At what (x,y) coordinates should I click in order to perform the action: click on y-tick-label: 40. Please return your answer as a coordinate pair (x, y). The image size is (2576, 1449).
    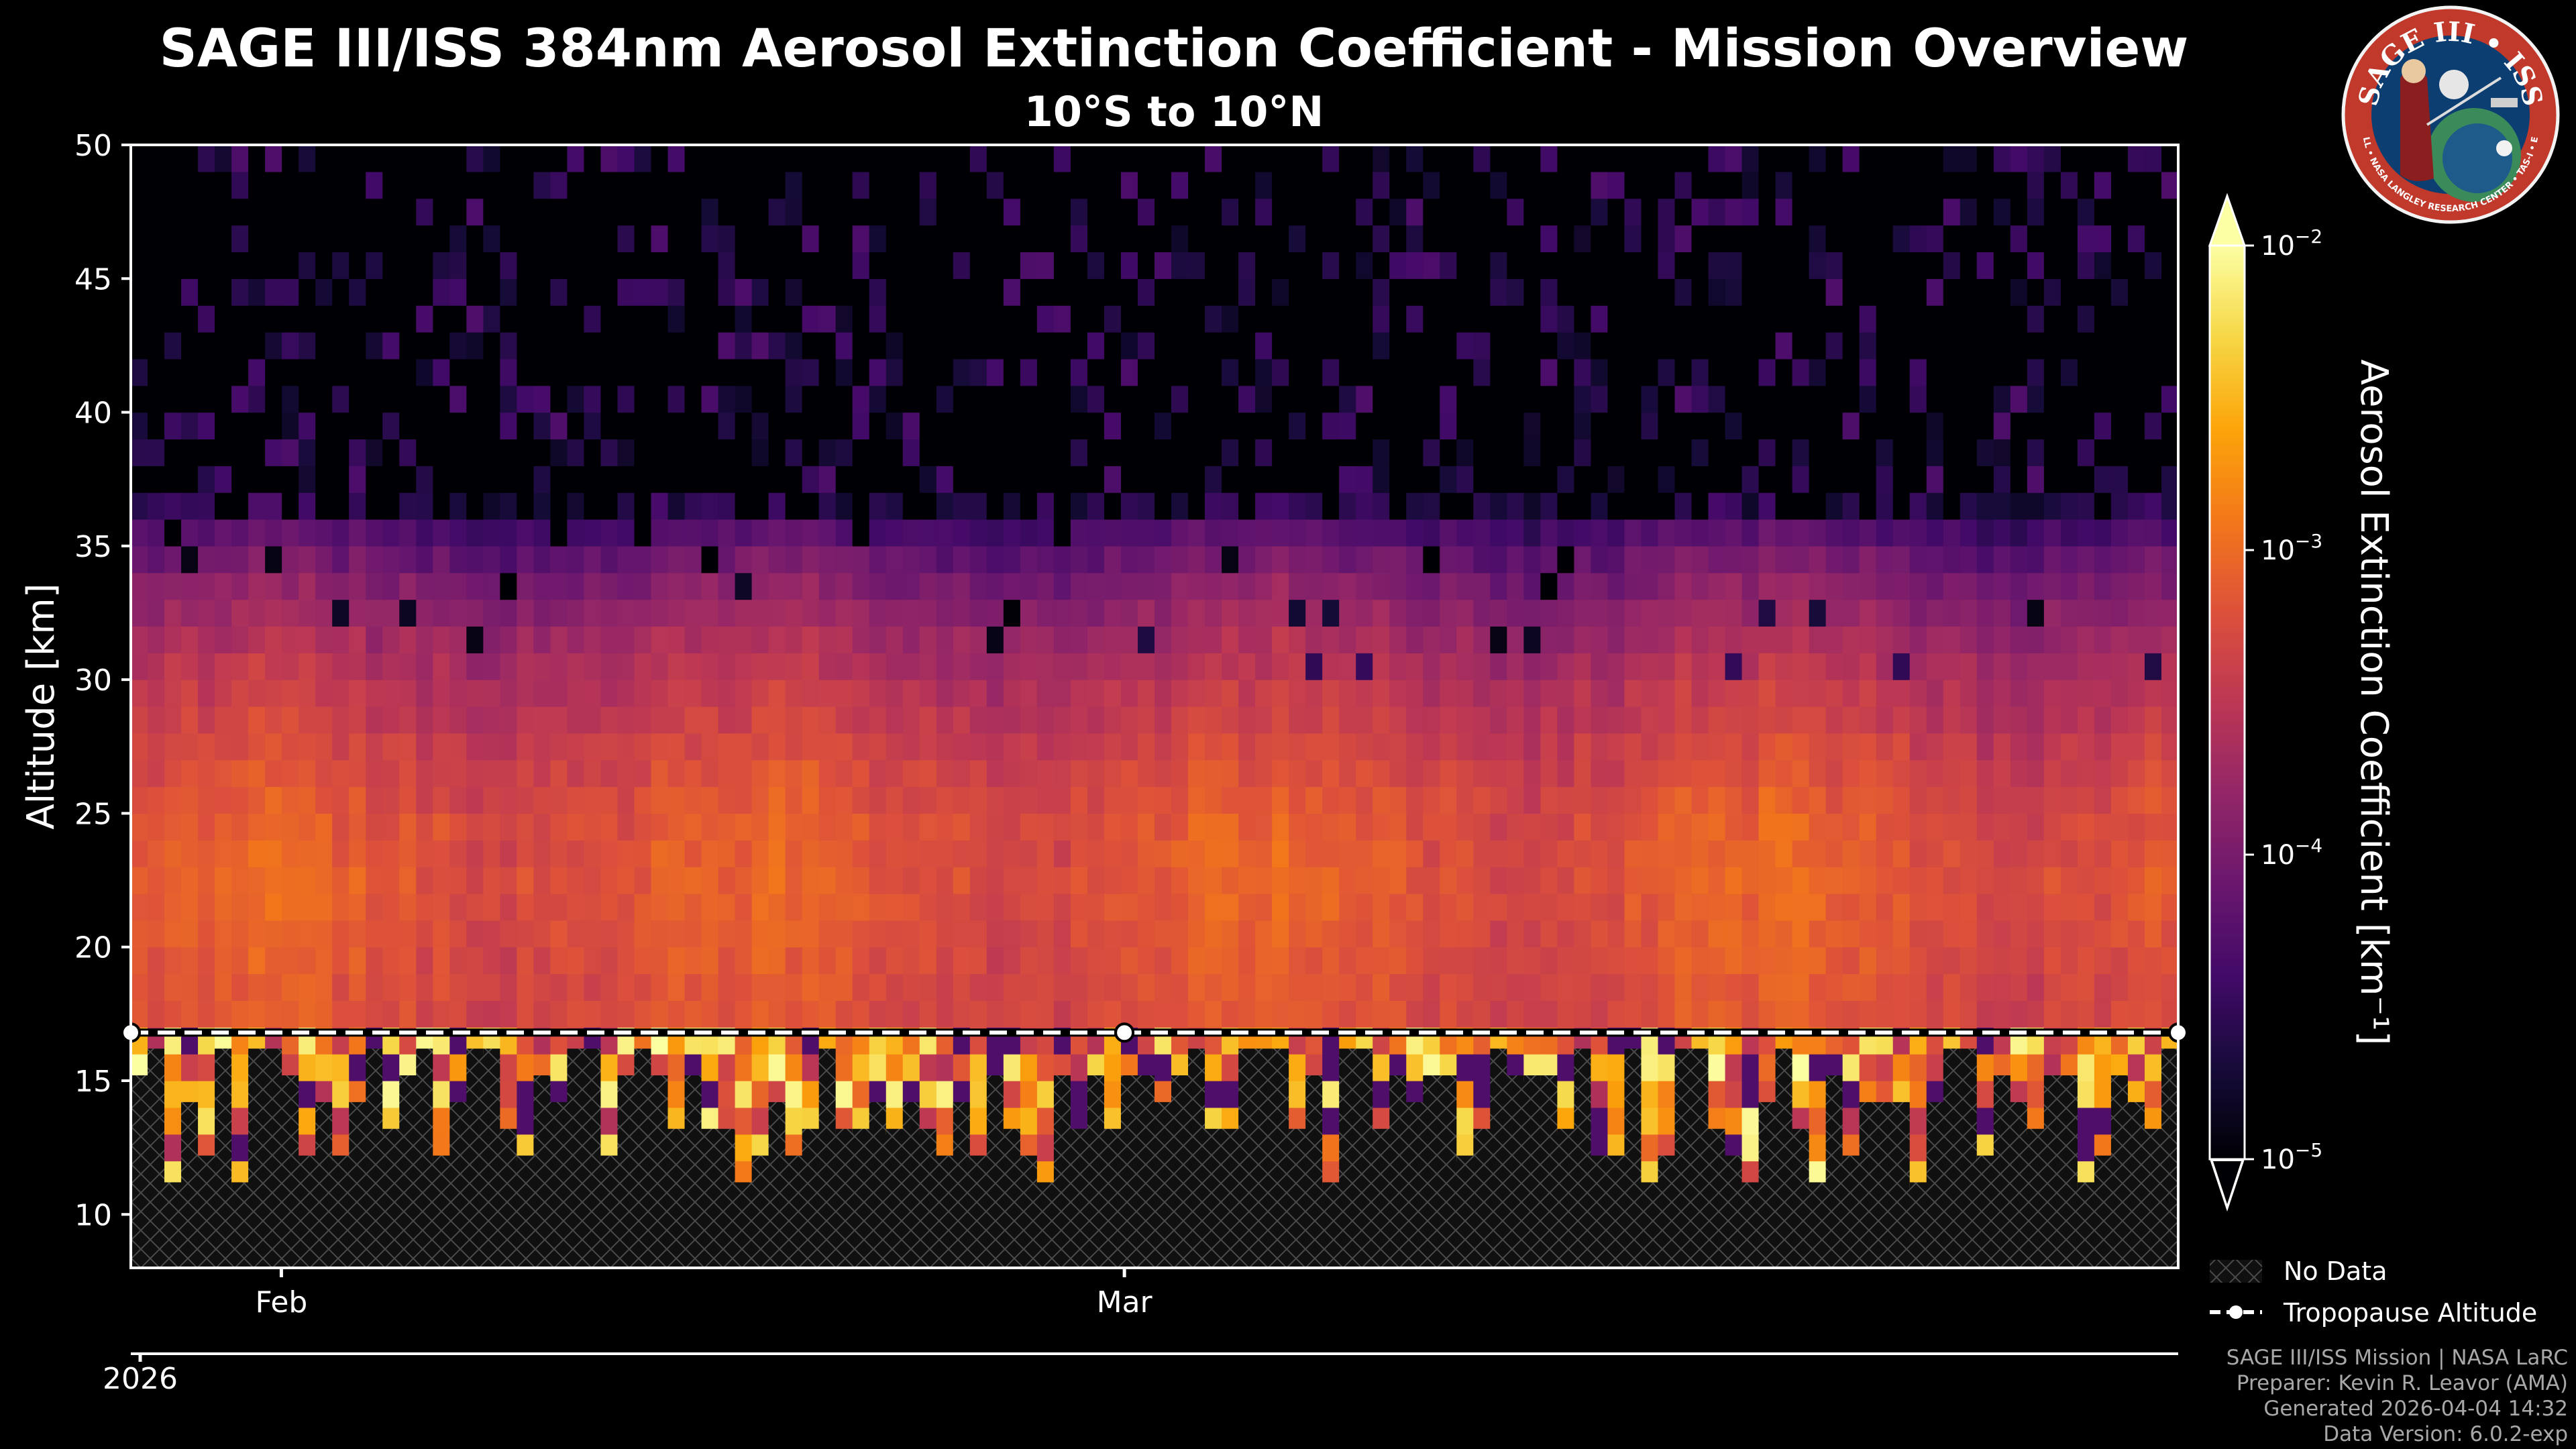
    Looking at the image, I should click on (93, 413).